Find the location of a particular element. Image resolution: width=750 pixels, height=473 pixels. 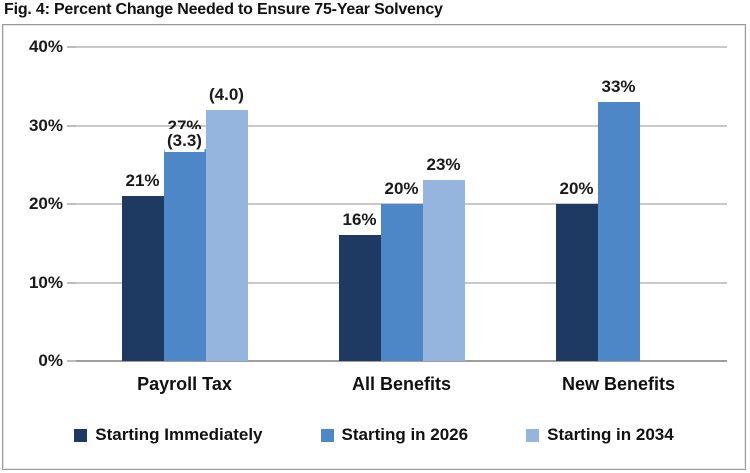

bar-value-label: 33% is located at coordinates (618, 86).